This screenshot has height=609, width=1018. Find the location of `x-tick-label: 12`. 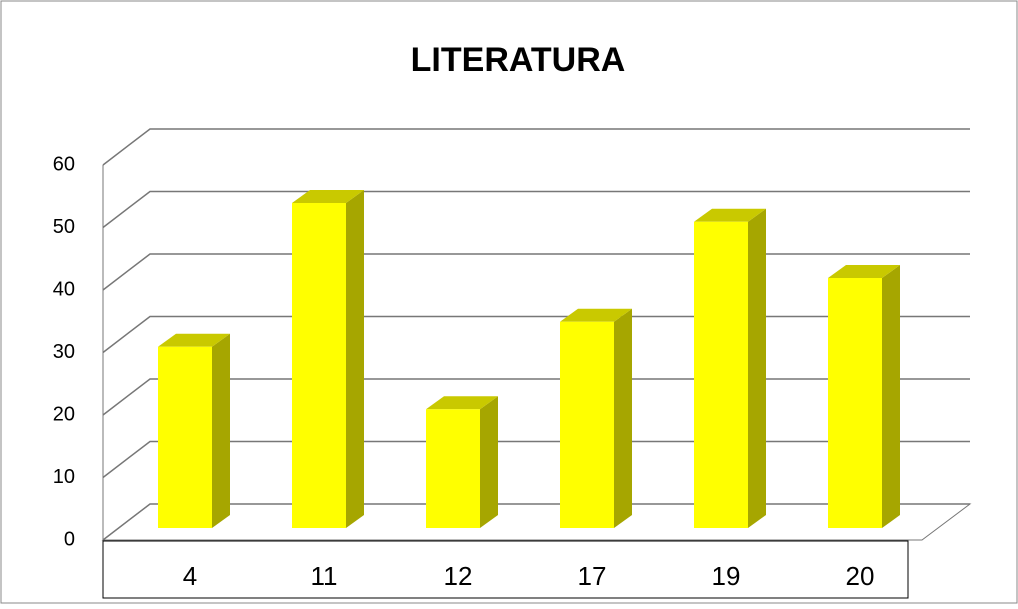

x-tick-label: 12 is located at coordinates (458, 576).